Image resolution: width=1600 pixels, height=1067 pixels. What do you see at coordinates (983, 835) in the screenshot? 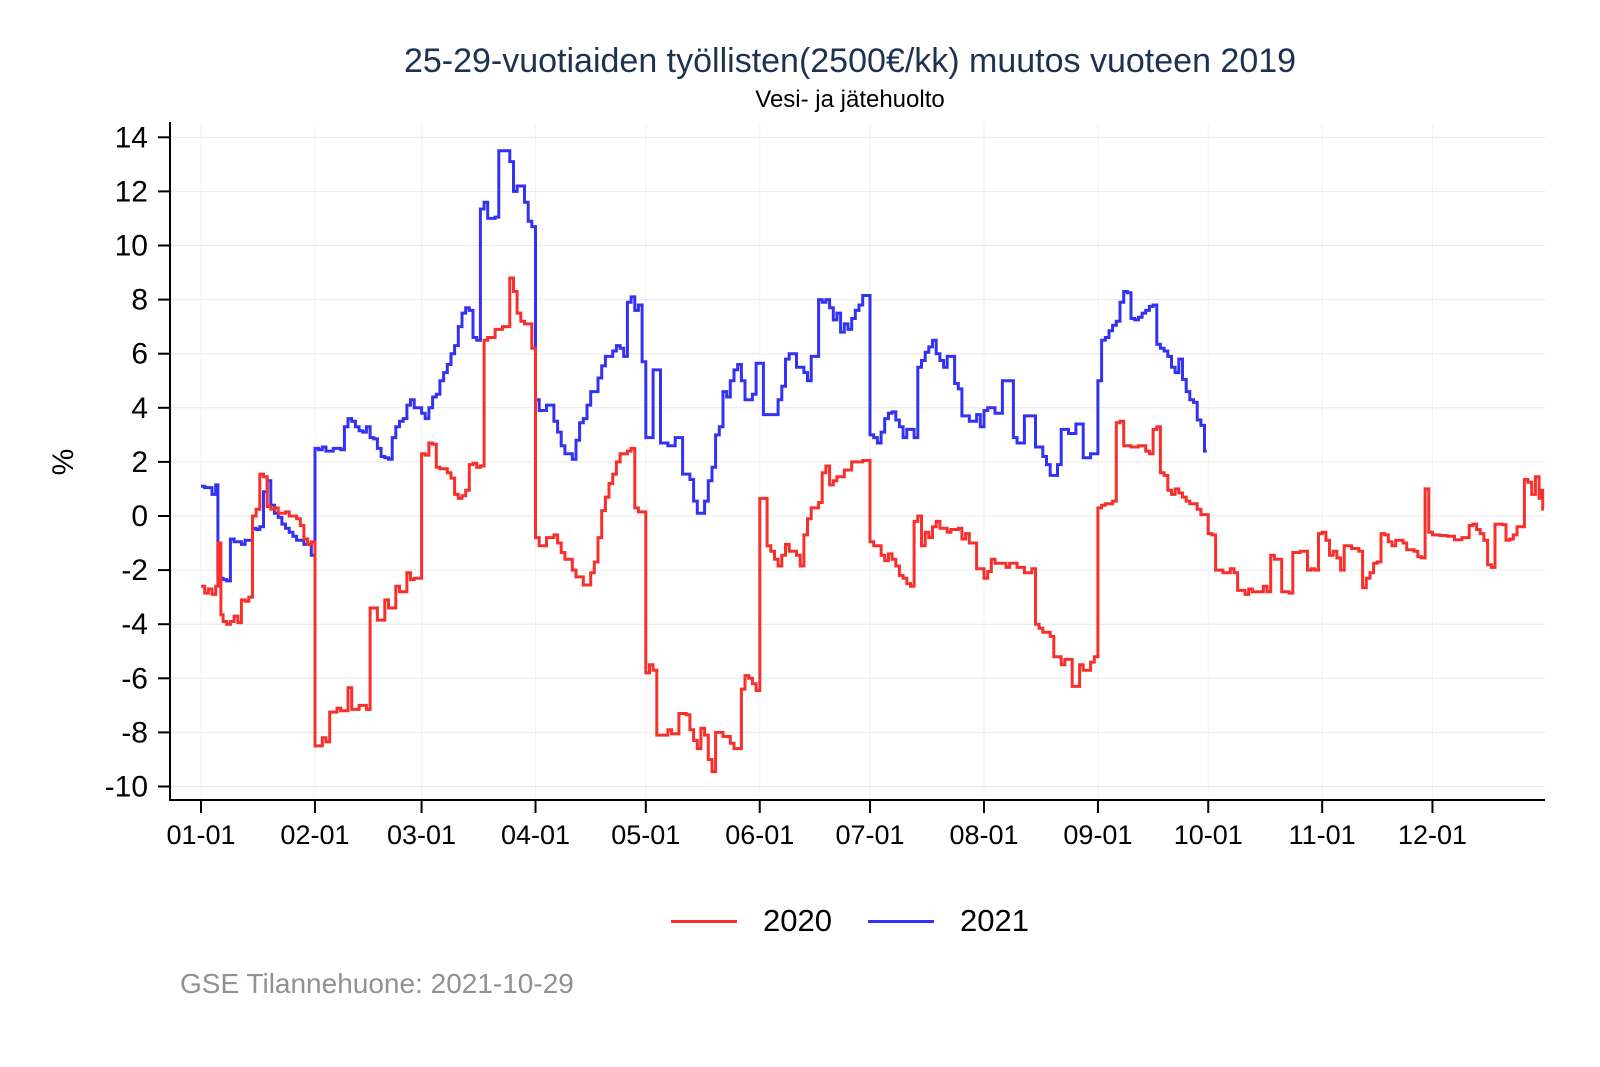
I see `x-tick-label: 08-01` at bounding box center [983, 835].